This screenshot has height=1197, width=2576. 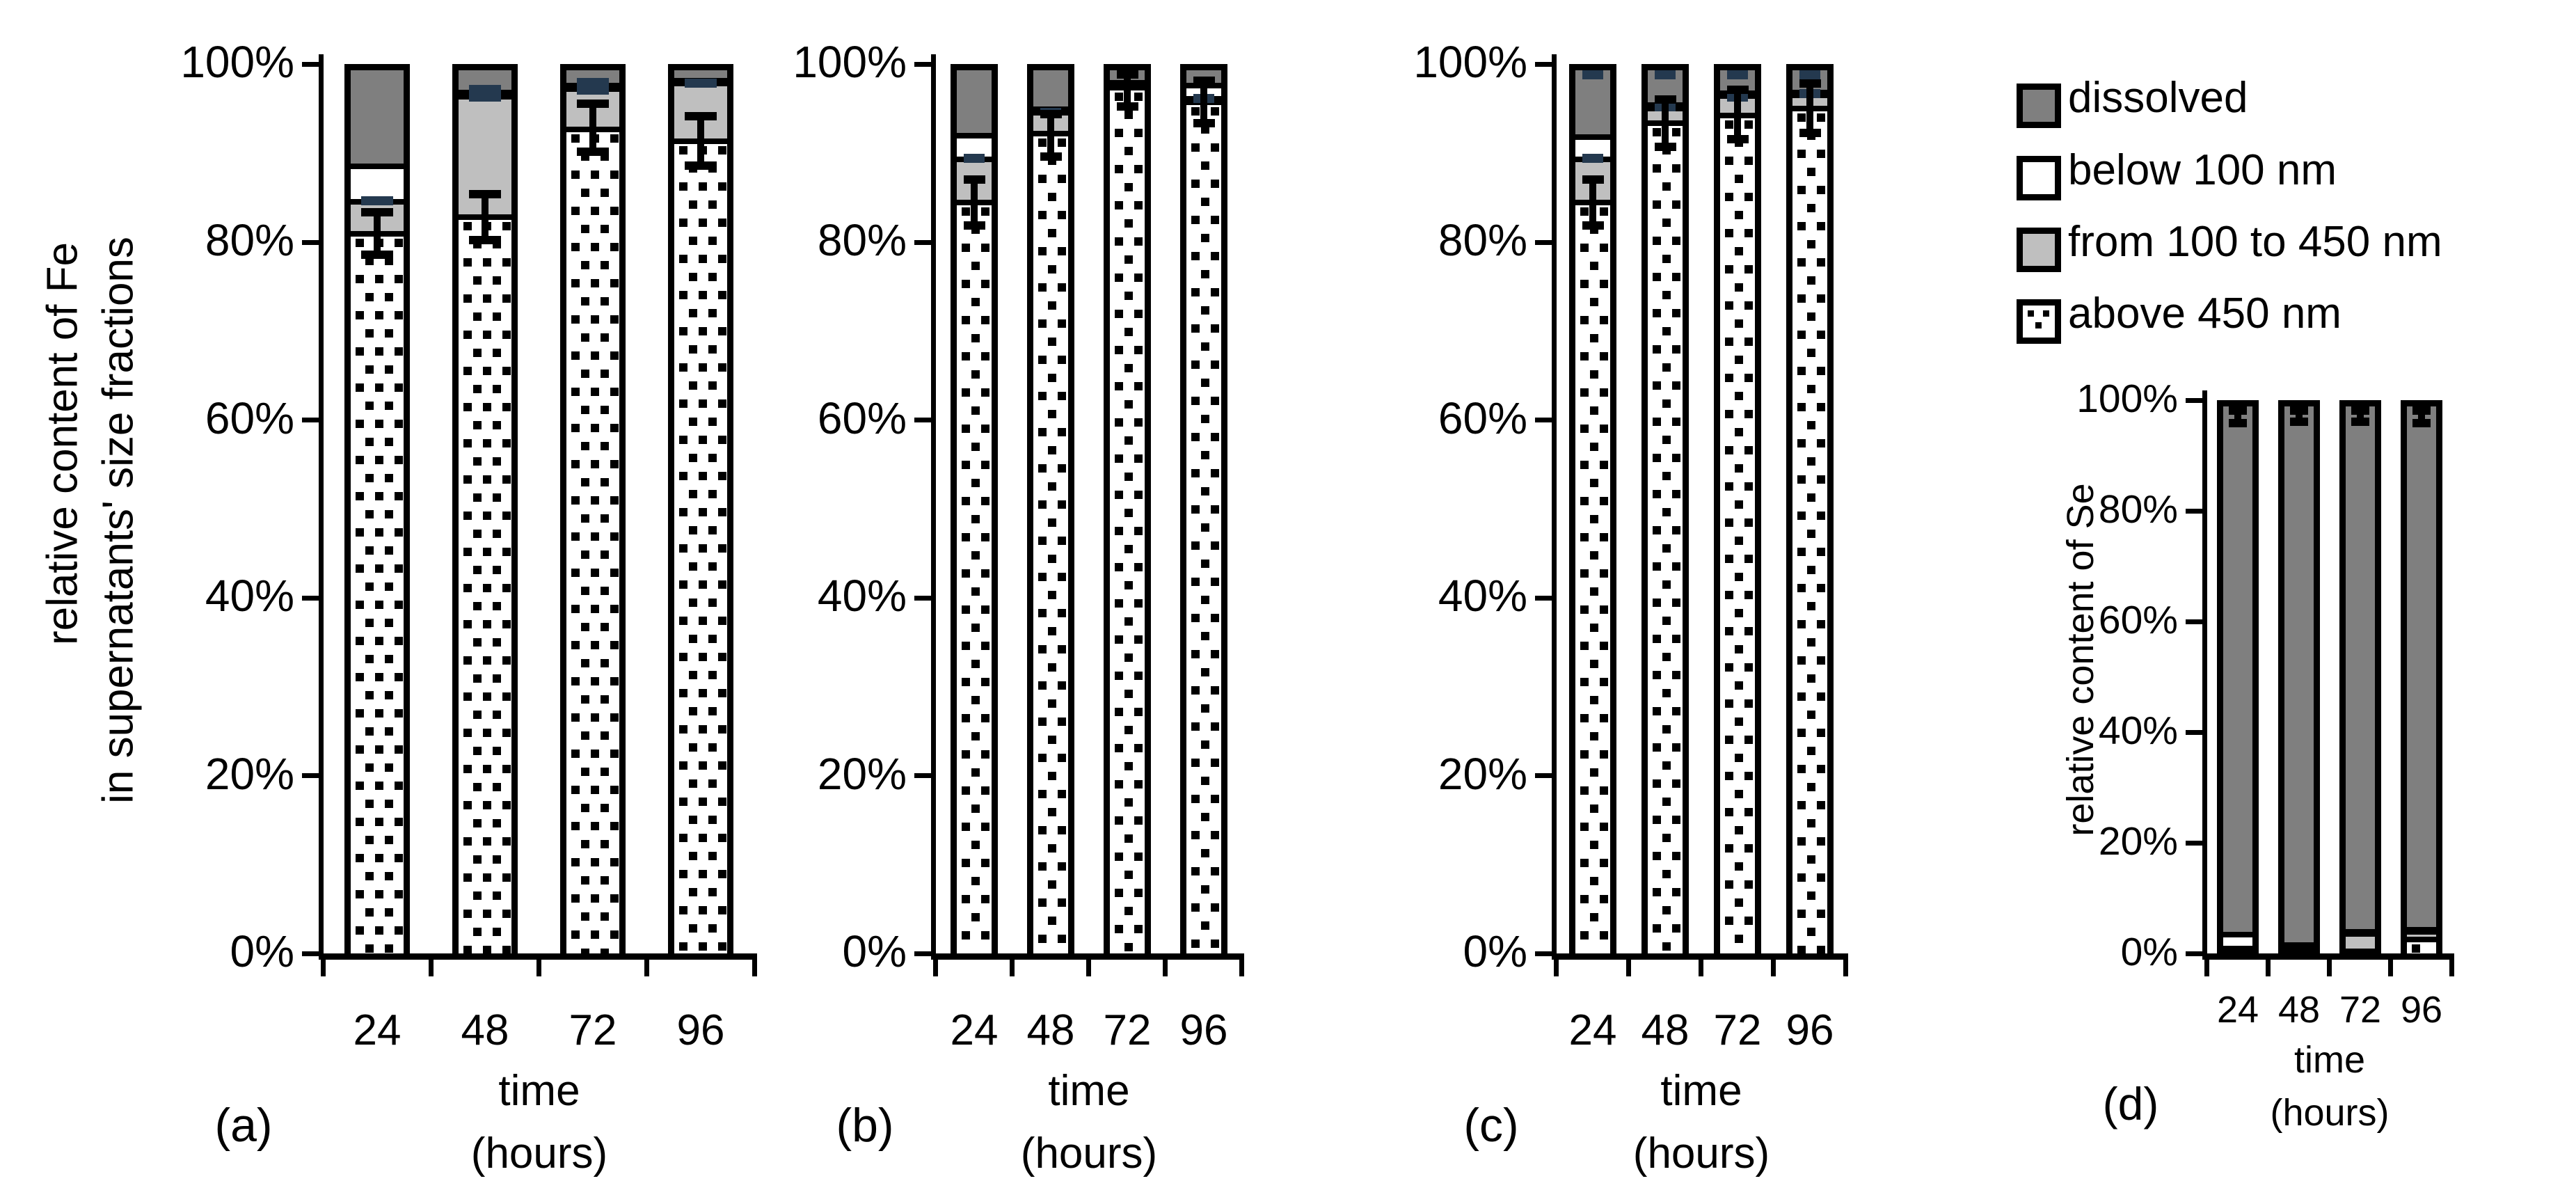 I want to click on bar-inner, so click(x=592, y=511).